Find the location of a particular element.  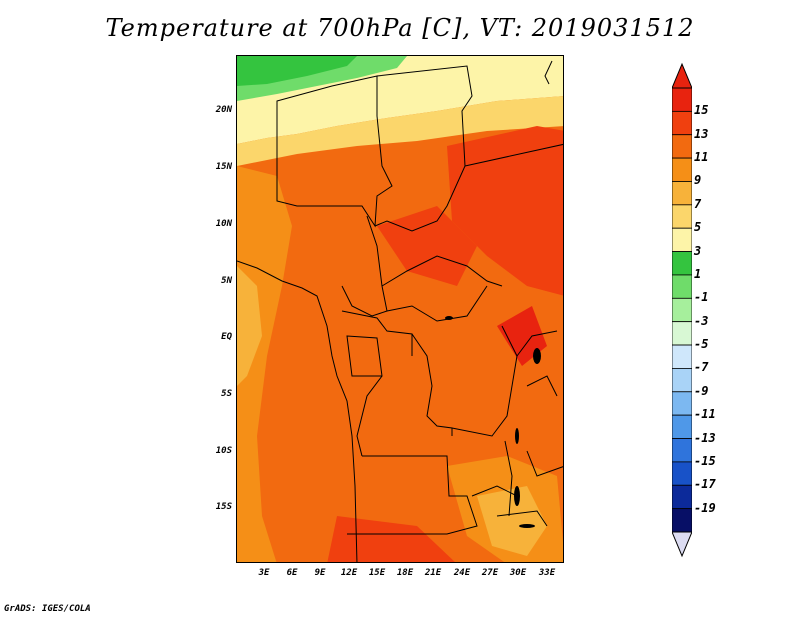

lat-label: 20N is located at coordinates (223, 110).